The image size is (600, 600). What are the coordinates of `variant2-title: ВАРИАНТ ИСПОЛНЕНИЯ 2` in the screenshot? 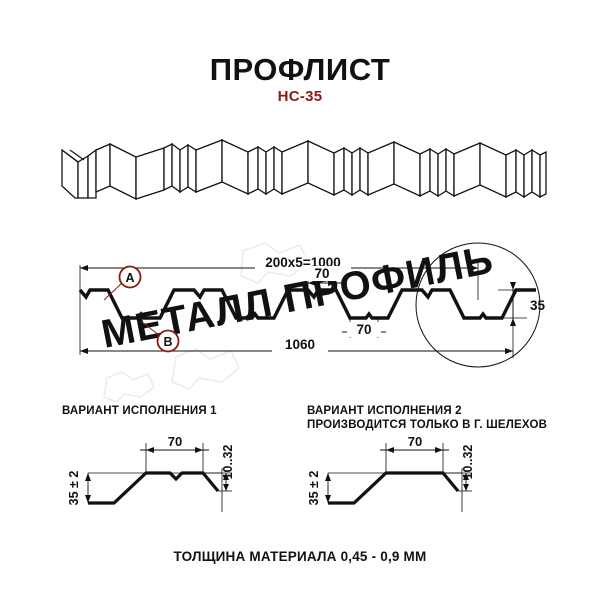 It's located at (384, 411).